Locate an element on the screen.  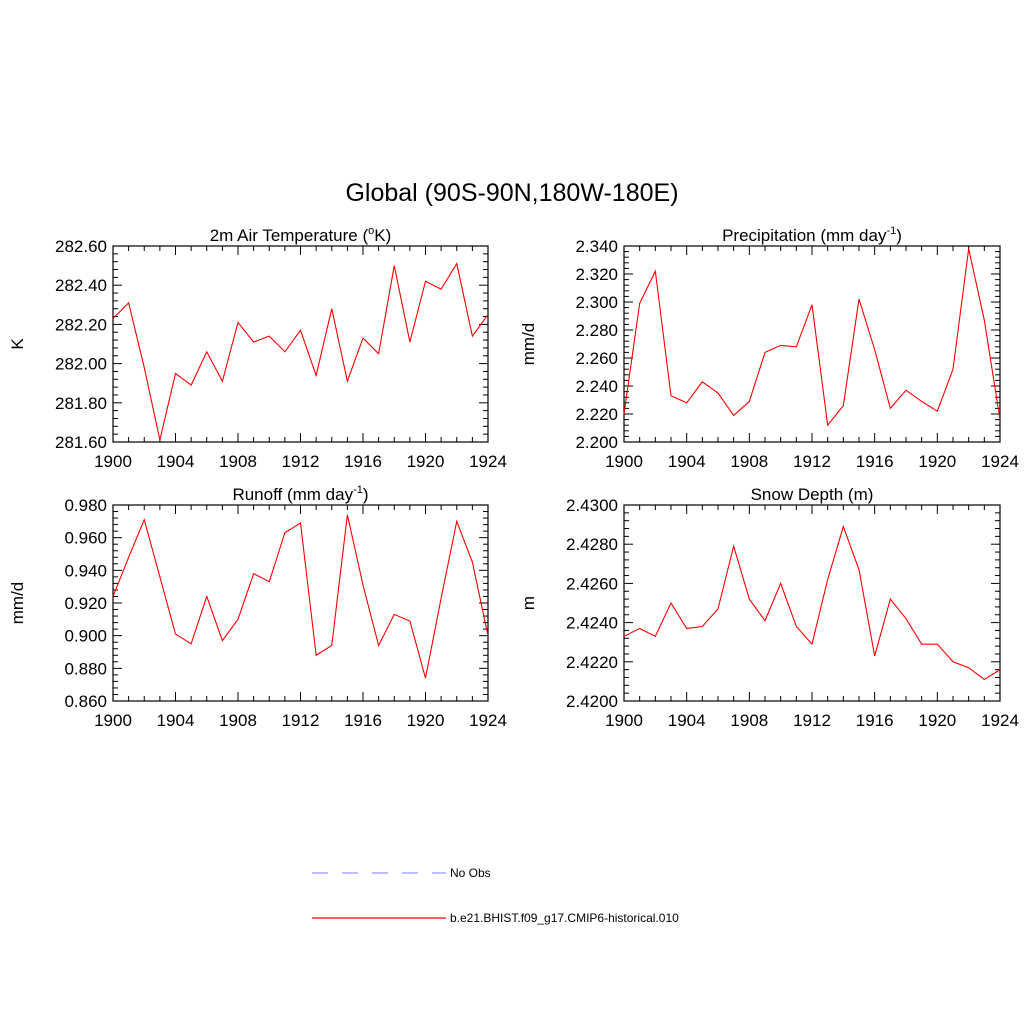
y-tick-label: 0.960 is located at coordinates (85, 538).